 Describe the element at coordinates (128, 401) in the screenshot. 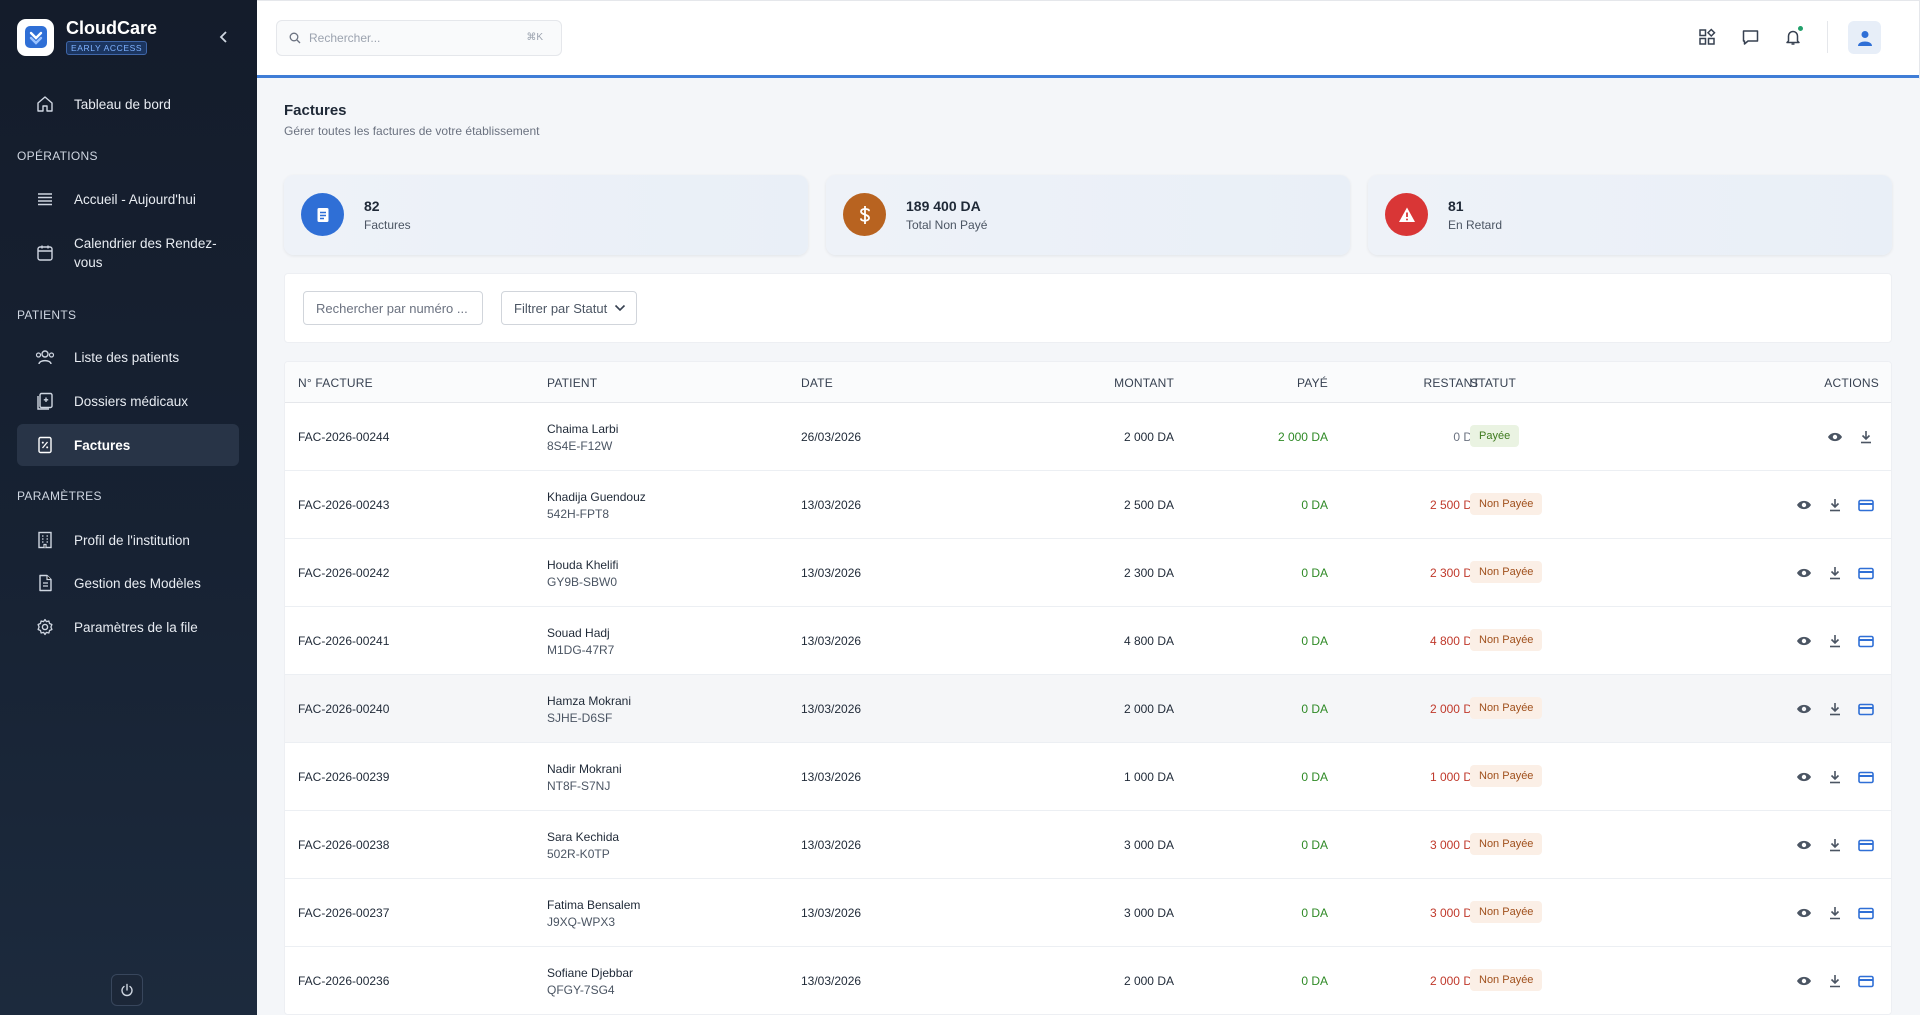

I see `sidebar-item-medical-records: Dossiers médicaux` at that location.